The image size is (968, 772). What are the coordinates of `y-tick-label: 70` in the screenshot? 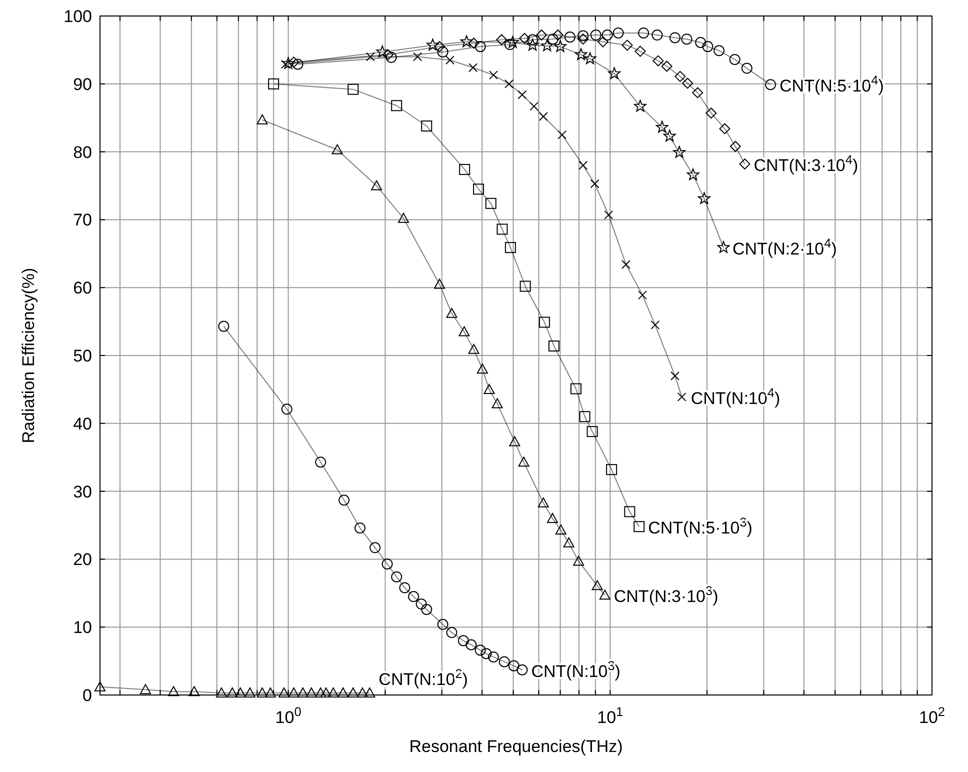 It's located at (82, 220).